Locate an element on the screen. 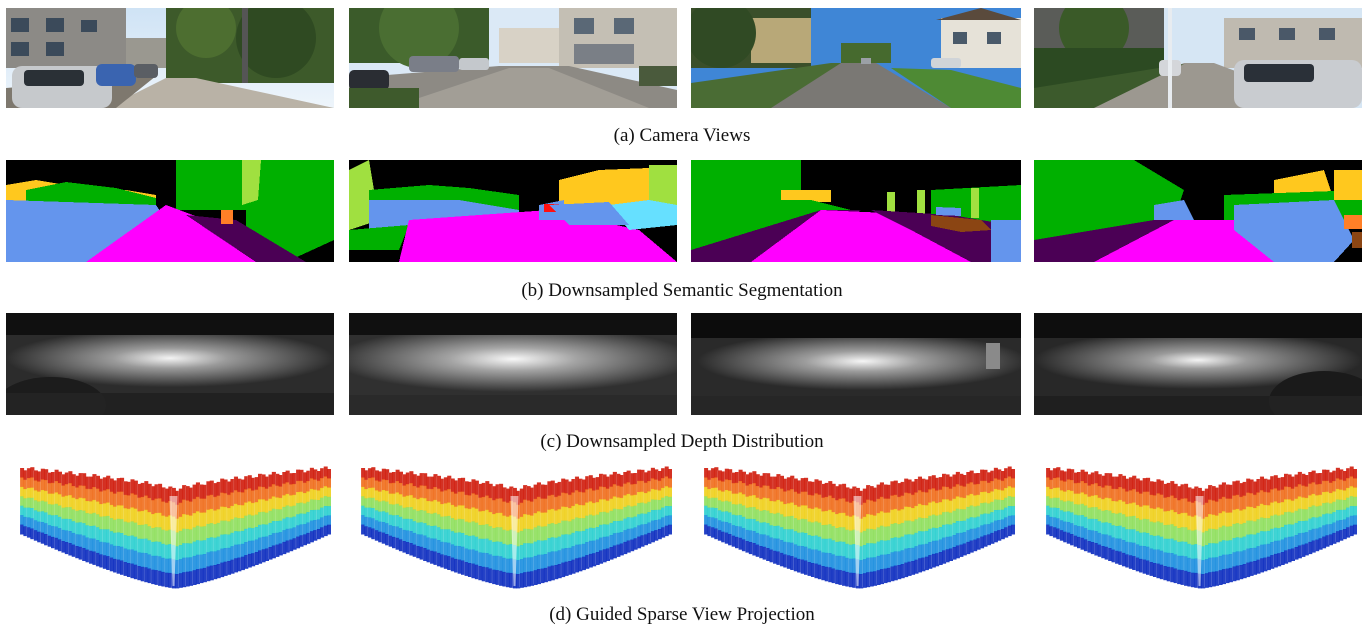 The height and width of the screenshot is (633, 1364). caption-depth-distribution: (c) Downsampled Depth Distribution is located at coordinates (682, 441).